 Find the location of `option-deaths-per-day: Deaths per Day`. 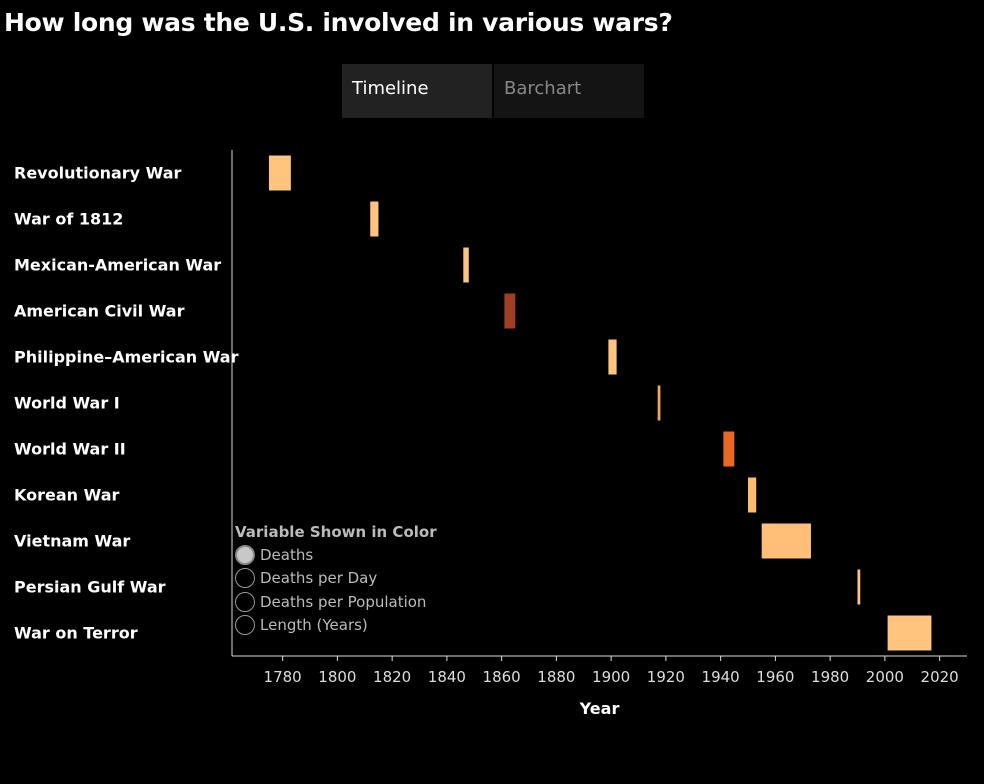

option-deaths-per-day: Deaths per Day is located at coordinates (336, 579).